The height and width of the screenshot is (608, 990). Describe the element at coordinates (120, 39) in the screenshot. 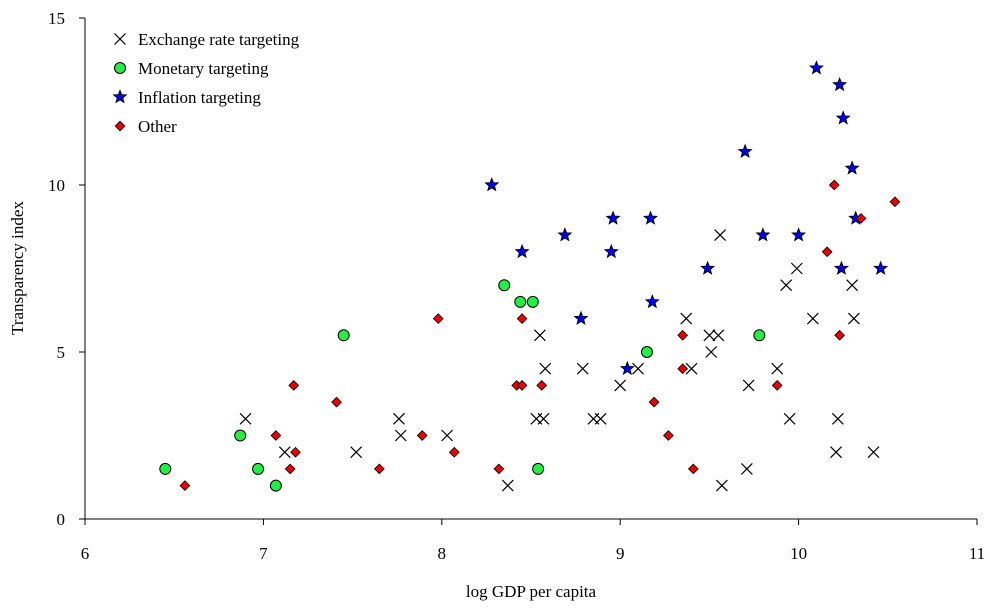

I see `legend-marker-x` at that location.